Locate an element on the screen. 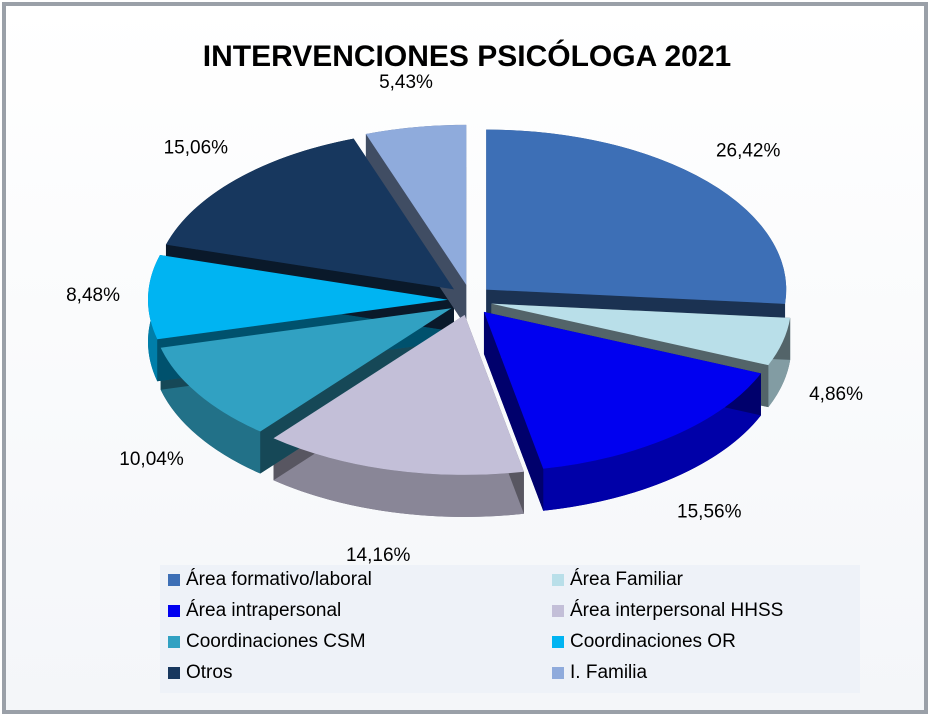 Image resolution: width=934 pixels, height=720 pixels. chart-title: INTERVENCIONES PSICÓLOGA 2021 is located at coordinates (467, 56).